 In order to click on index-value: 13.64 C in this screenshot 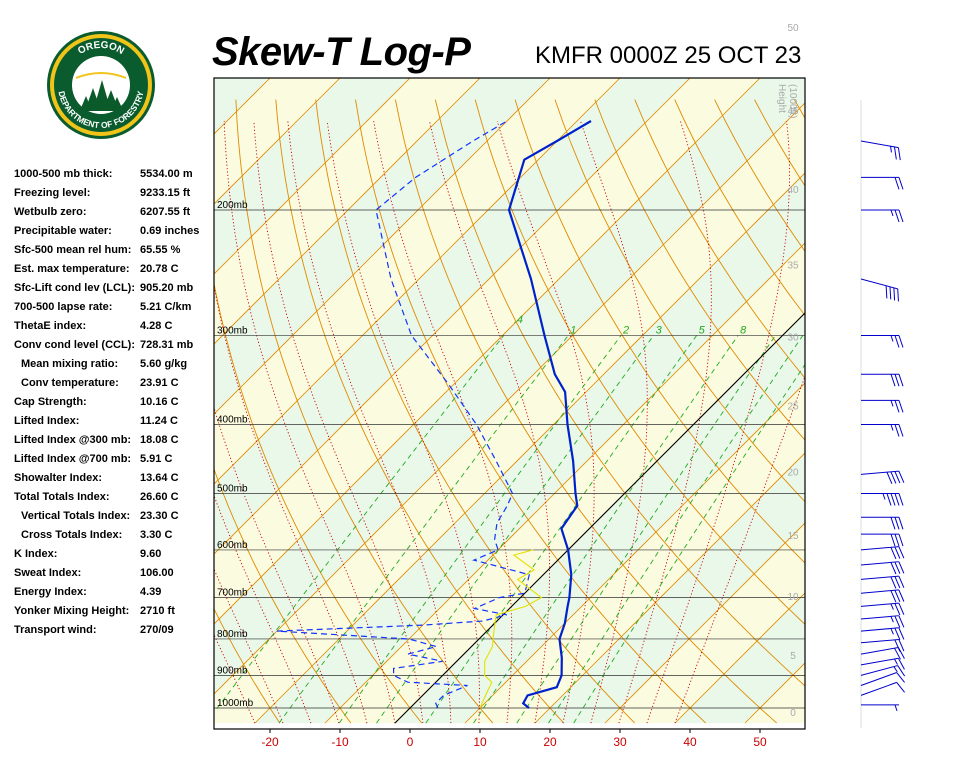, I will do `click(159, 478)`.